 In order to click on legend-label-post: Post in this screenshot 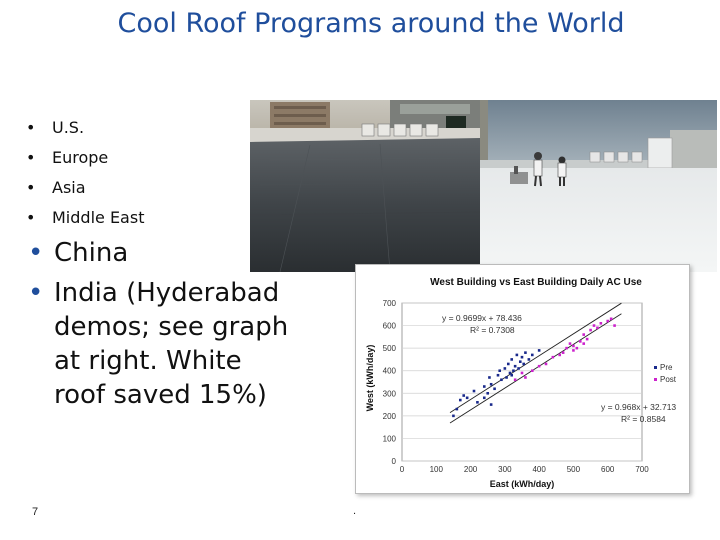, I will do `click(668, 379)`.